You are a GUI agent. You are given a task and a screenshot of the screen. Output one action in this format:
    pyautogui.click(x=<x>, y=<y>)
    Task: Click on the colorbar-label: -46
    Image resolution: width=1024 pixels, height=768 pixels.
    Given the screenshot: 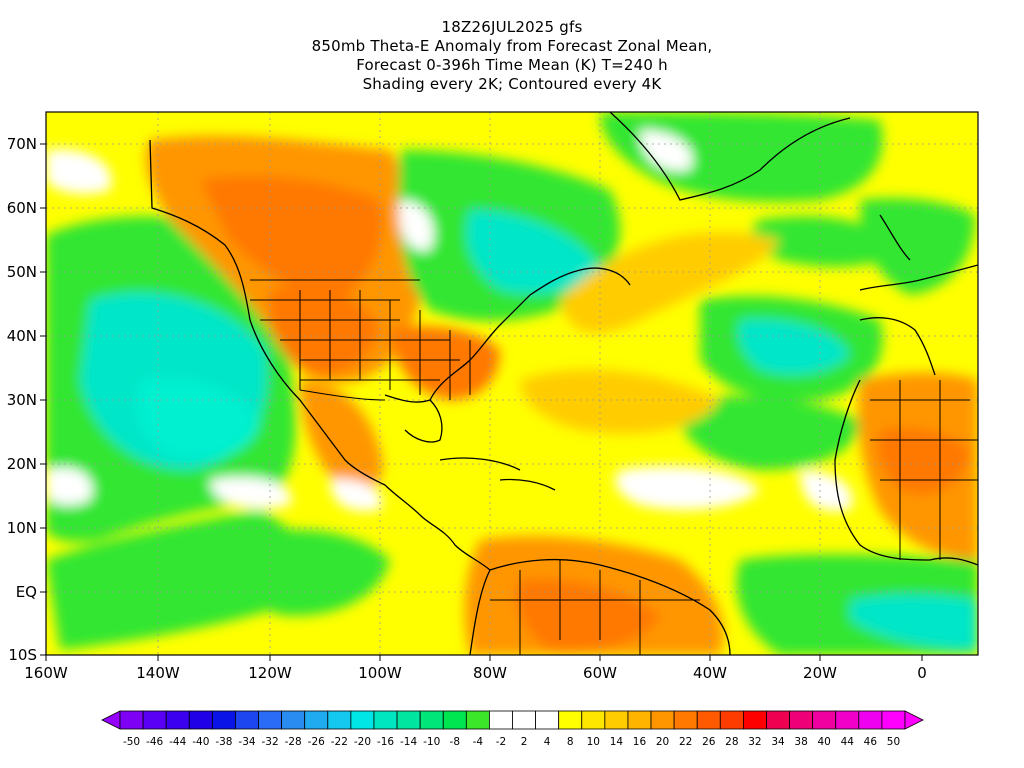 What is the action you would take?
    pyautogui.click(x=154, y=742)
    